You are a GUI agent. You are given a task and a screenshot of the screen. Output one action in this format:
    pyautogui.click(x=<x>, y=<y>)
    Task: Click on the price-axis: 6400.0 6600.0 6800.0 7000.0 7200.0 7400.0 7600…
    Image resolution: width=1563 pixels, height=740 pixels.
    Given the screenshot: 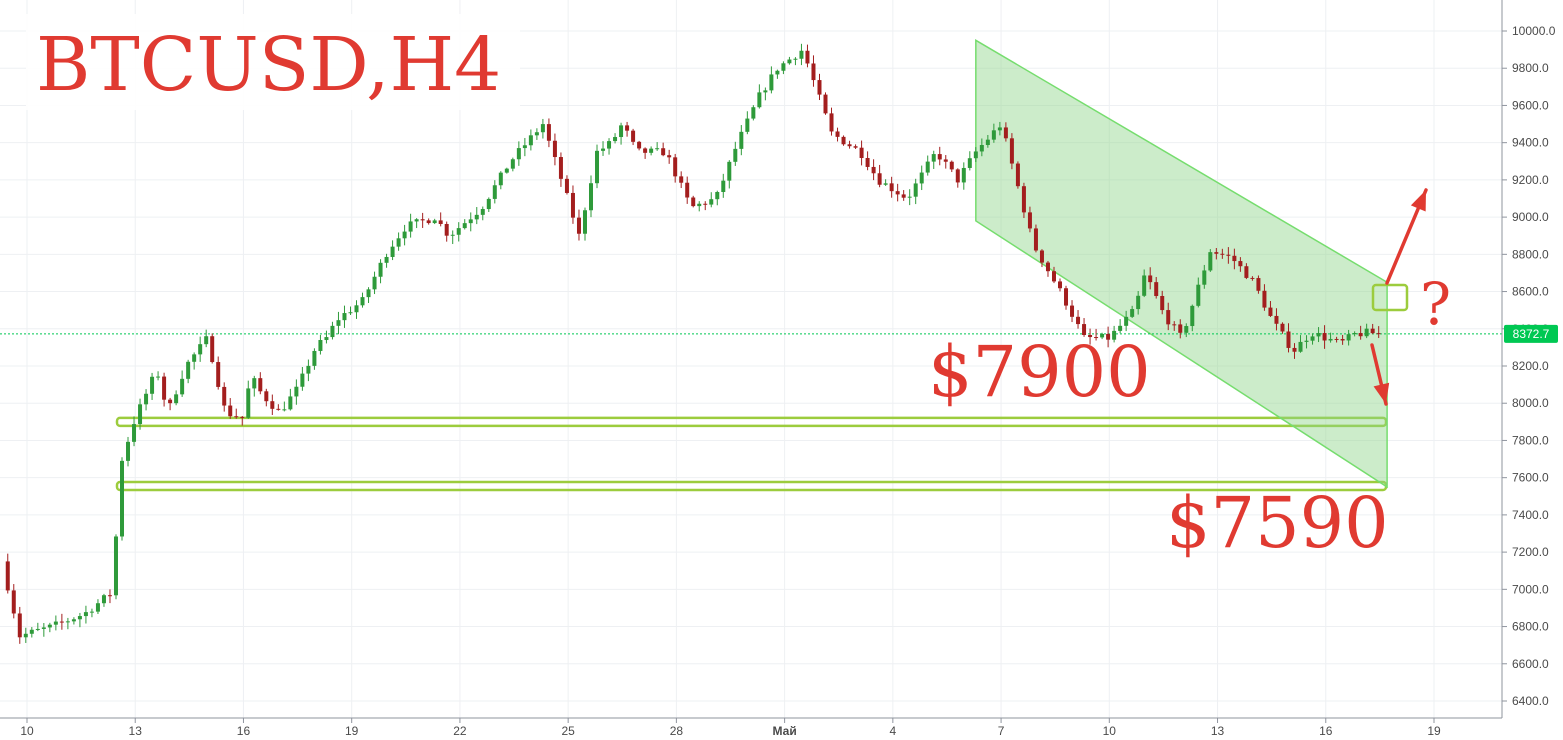 What is the action you would take?
    pyautogui.click(x=1529, y=366)
    